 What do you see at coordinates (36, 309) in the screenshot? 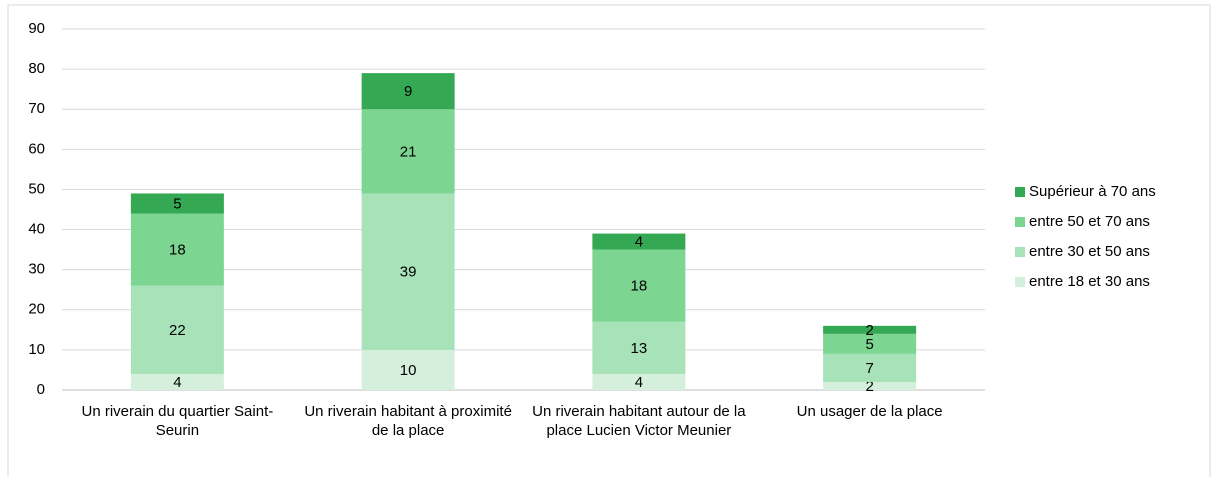
I see `y-tick-label: 20` at bounding box center [36, 309].